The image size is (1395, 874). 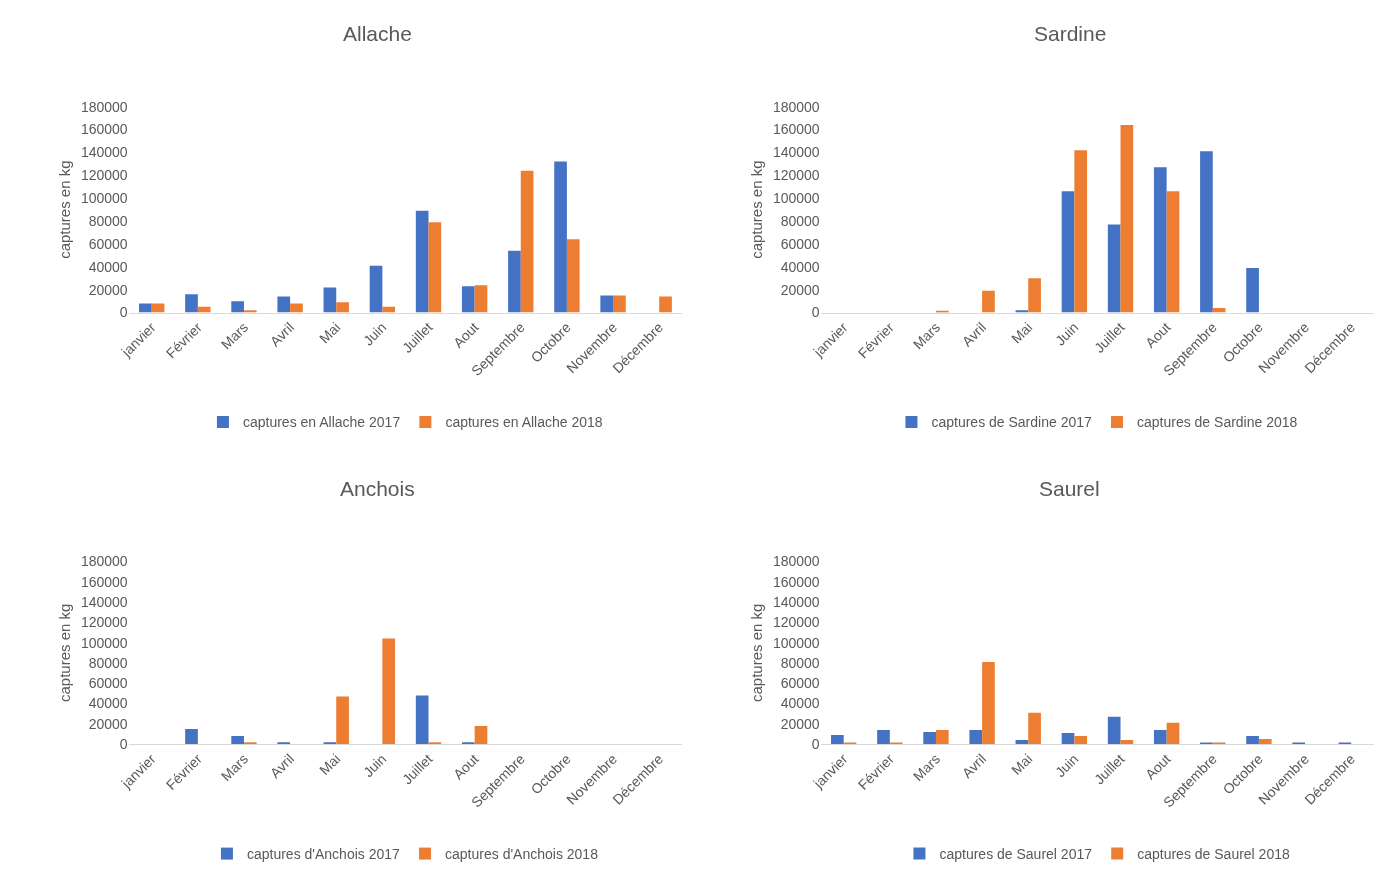 What do you see at coordinates (323, 854) in the screenshot?
I see `legend-label: captures d'Anchois 2017` at bounding box center [323, 854].